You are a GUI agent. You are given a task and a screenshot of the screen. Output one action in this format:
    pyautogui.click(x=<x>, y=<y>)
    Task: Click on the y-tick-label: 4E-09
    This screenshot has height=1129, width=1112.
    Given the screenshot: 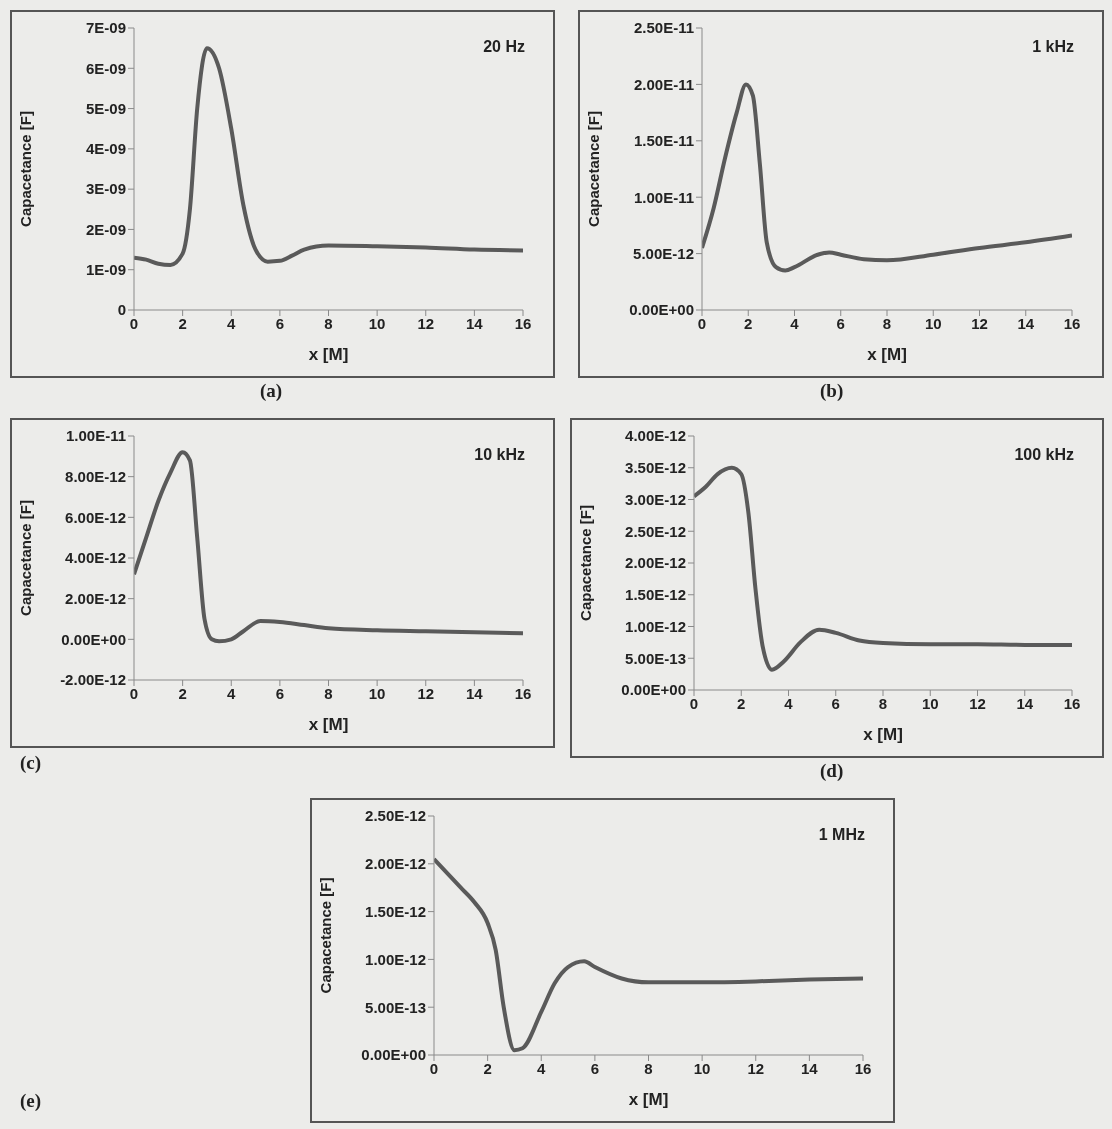 What is the action you would take?
    pyautogui.click(x=105, y=149)
    